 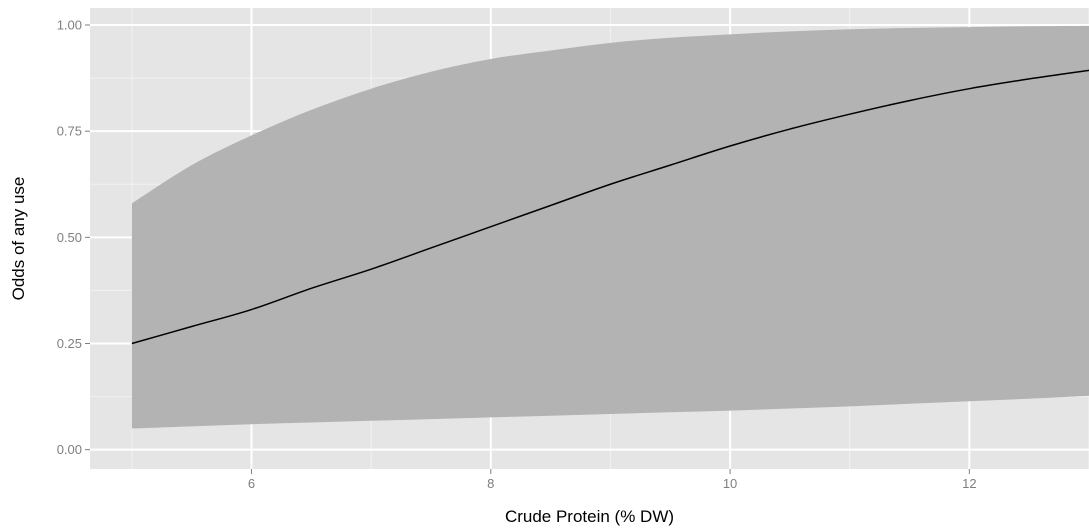 I want to click on x-tick-label: 10, so click(x=730, y=483).